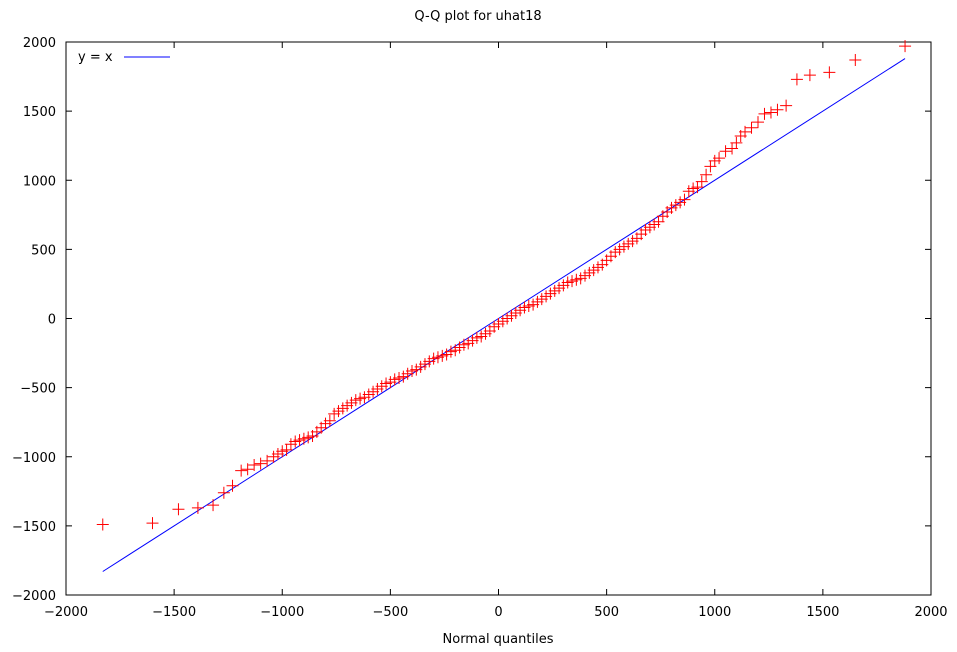 The width and height of the screenshot is (957, 652). Describe the element at coordinates (282, 612) in the screenshot. I see `x-tick-label: −1000` at that location.